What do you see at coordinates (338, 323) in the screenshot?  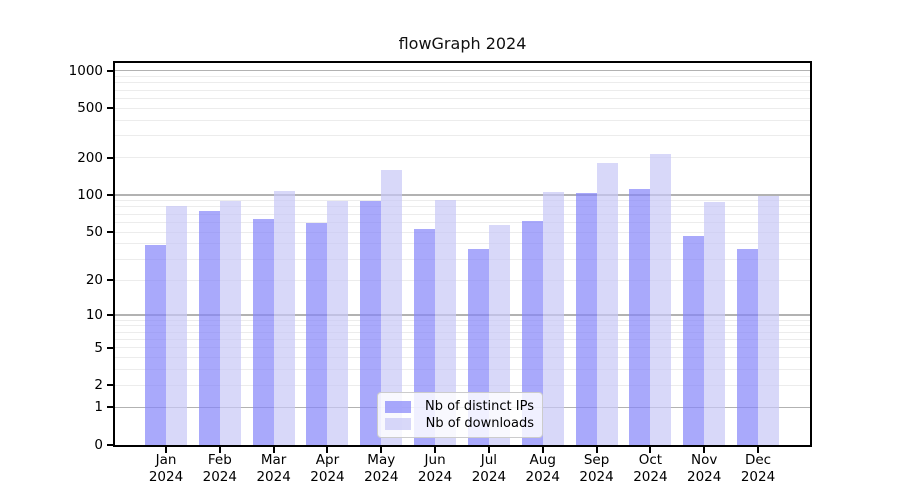 I see `bar-downloads-apr` at bounding box center [338, 323].